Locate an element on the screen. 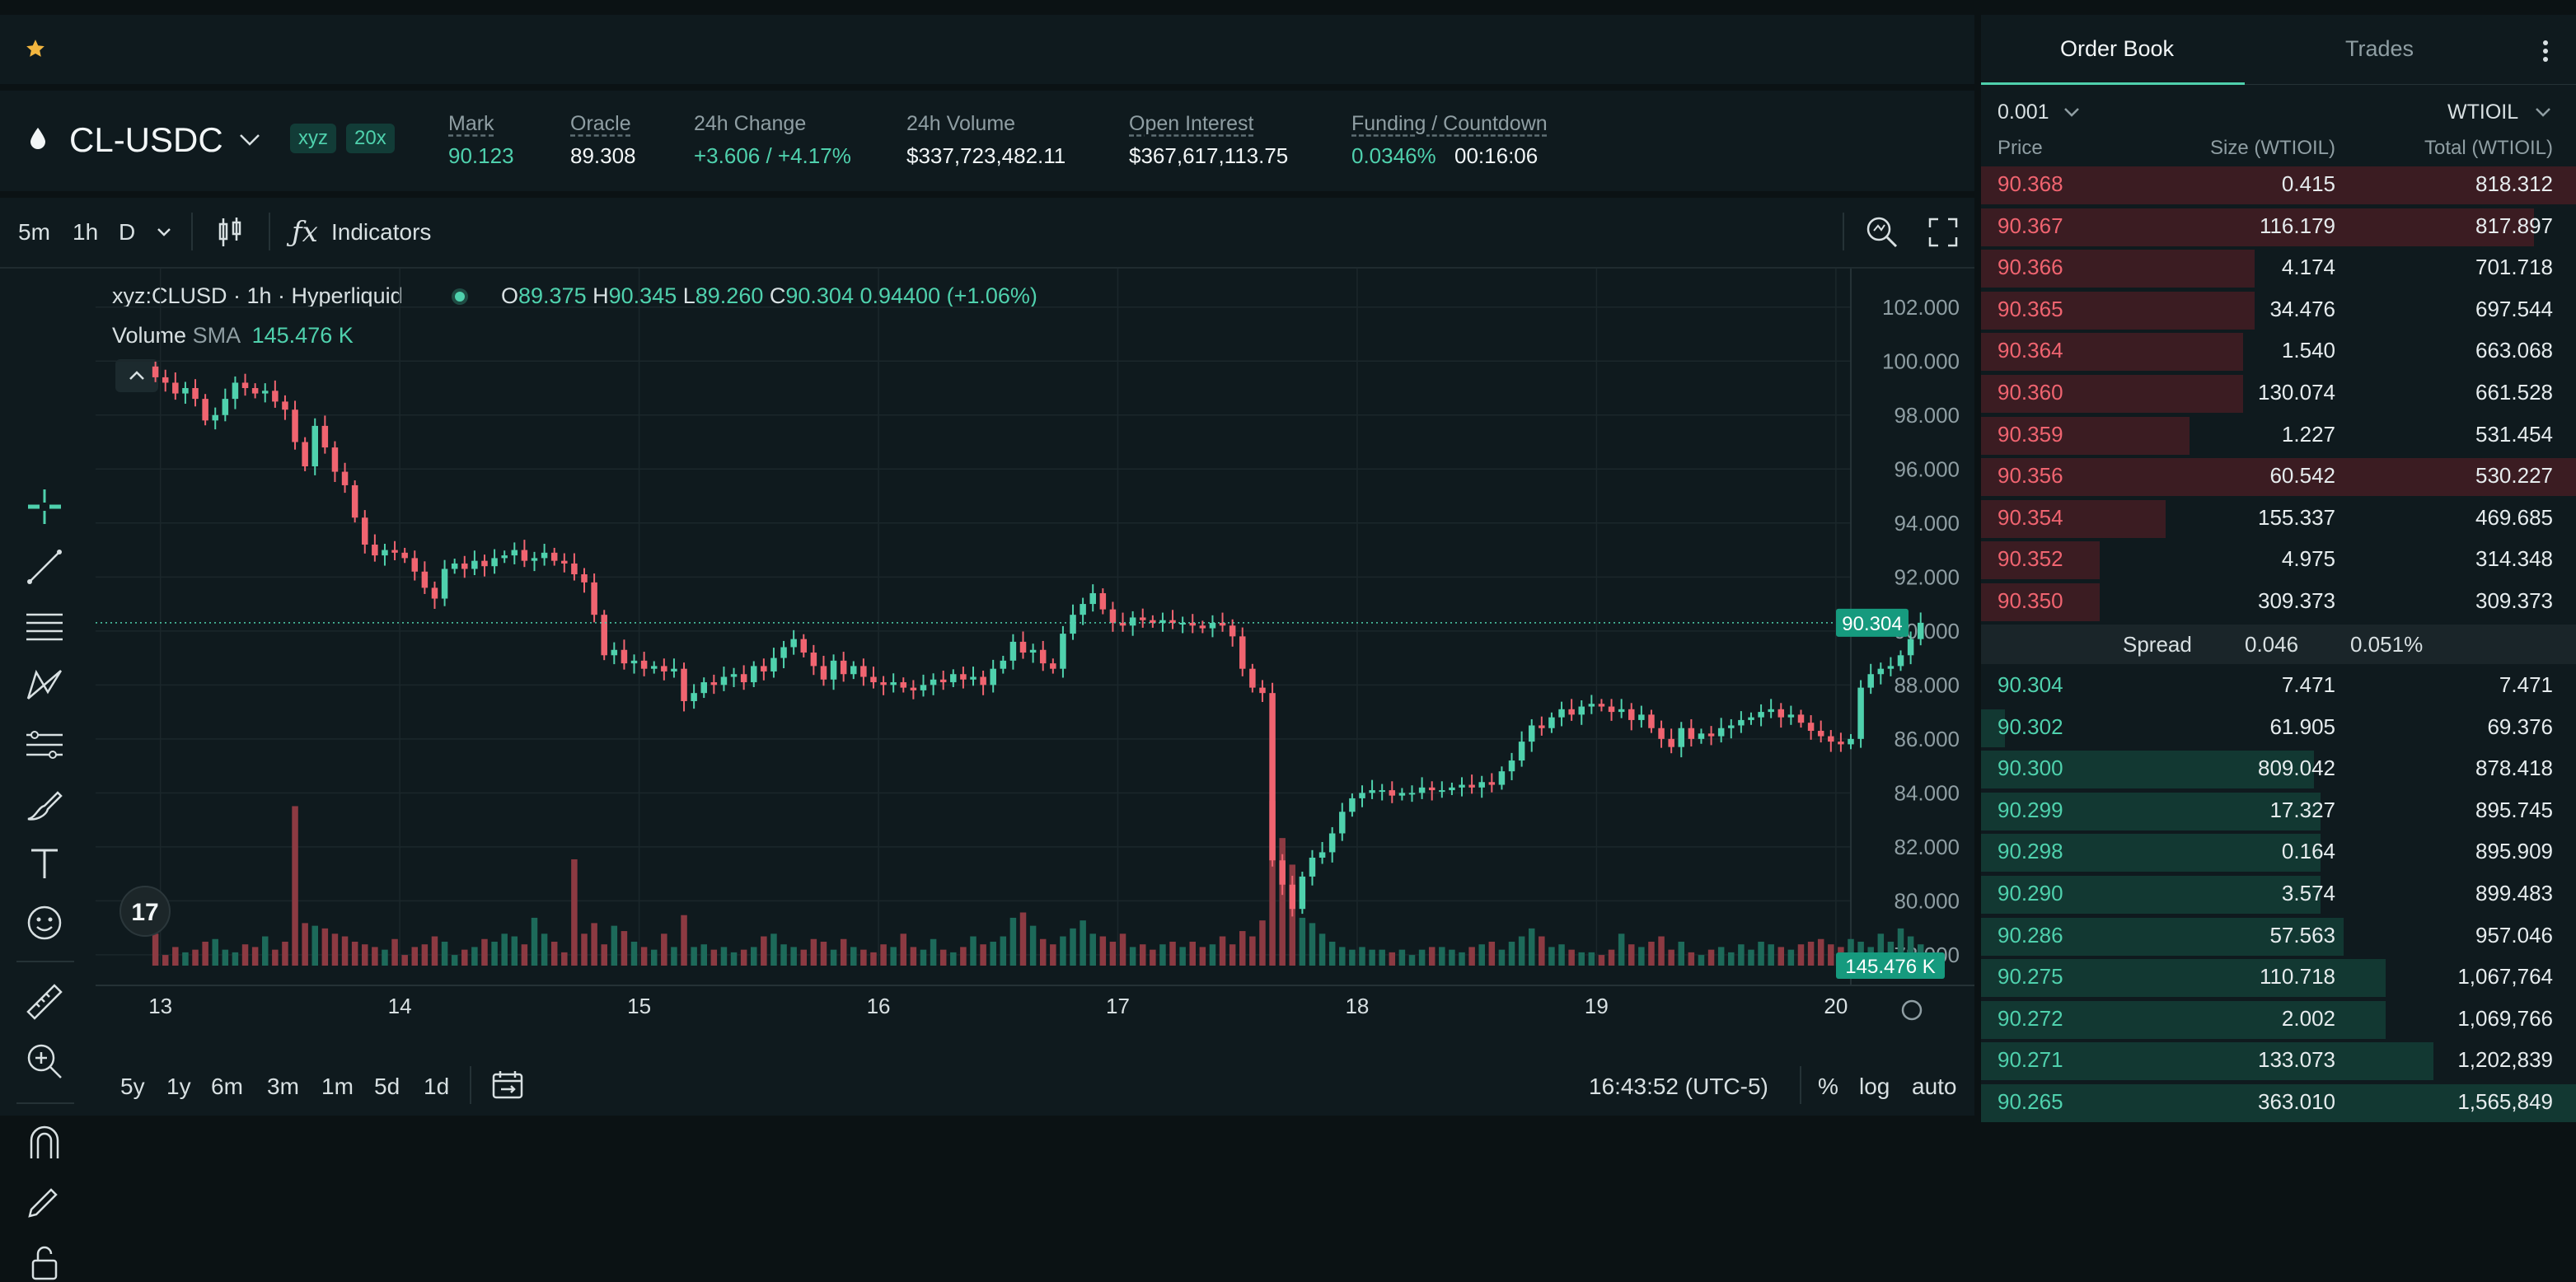 Image resolution: width=2576 pixels, height=1282 pixels. range-1m: 1m is located at coordinates (337, 1086).